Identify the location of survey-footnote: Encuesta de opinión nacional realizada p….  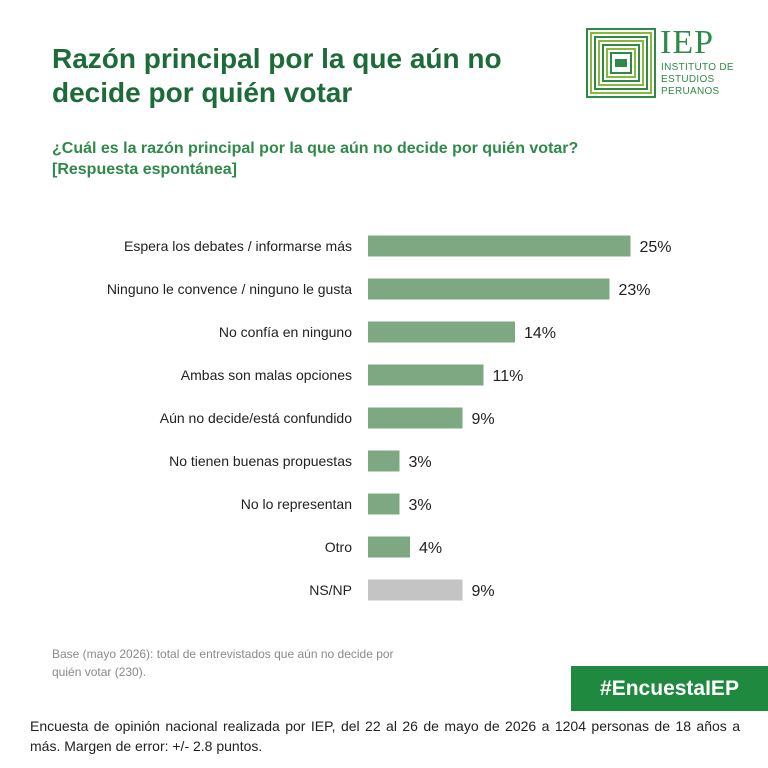
(385, 736).